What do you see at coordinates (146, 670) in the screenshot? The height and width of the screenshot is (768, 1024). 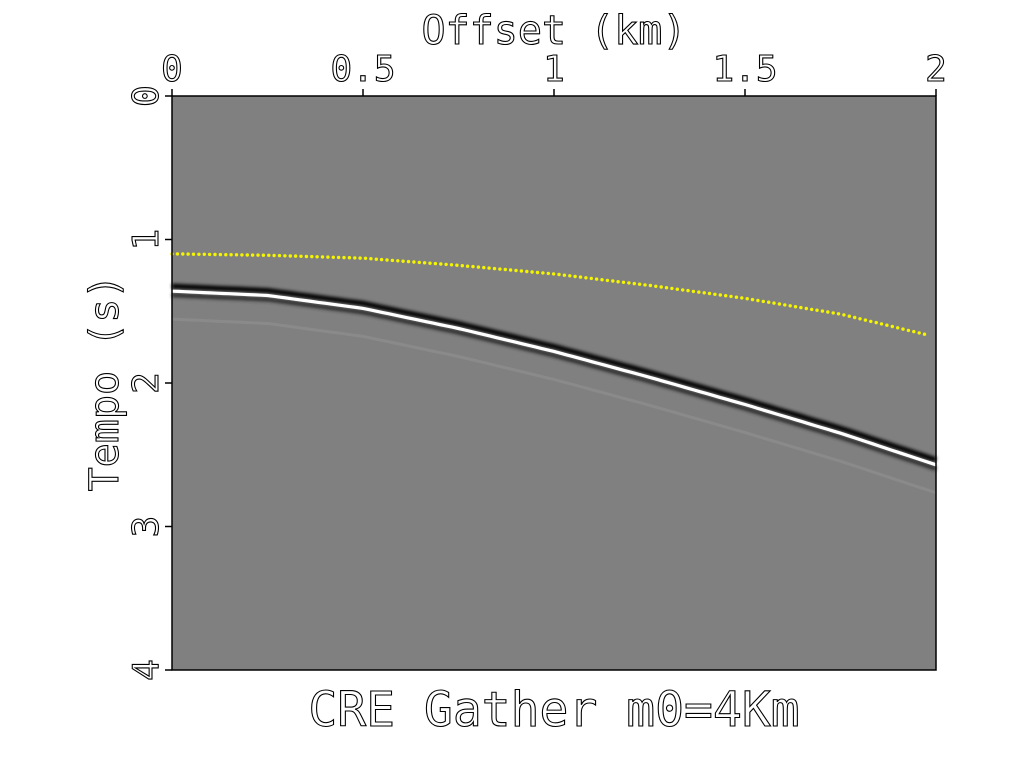 I see `y-tick-label: 4` at bounding box center [146, 670].